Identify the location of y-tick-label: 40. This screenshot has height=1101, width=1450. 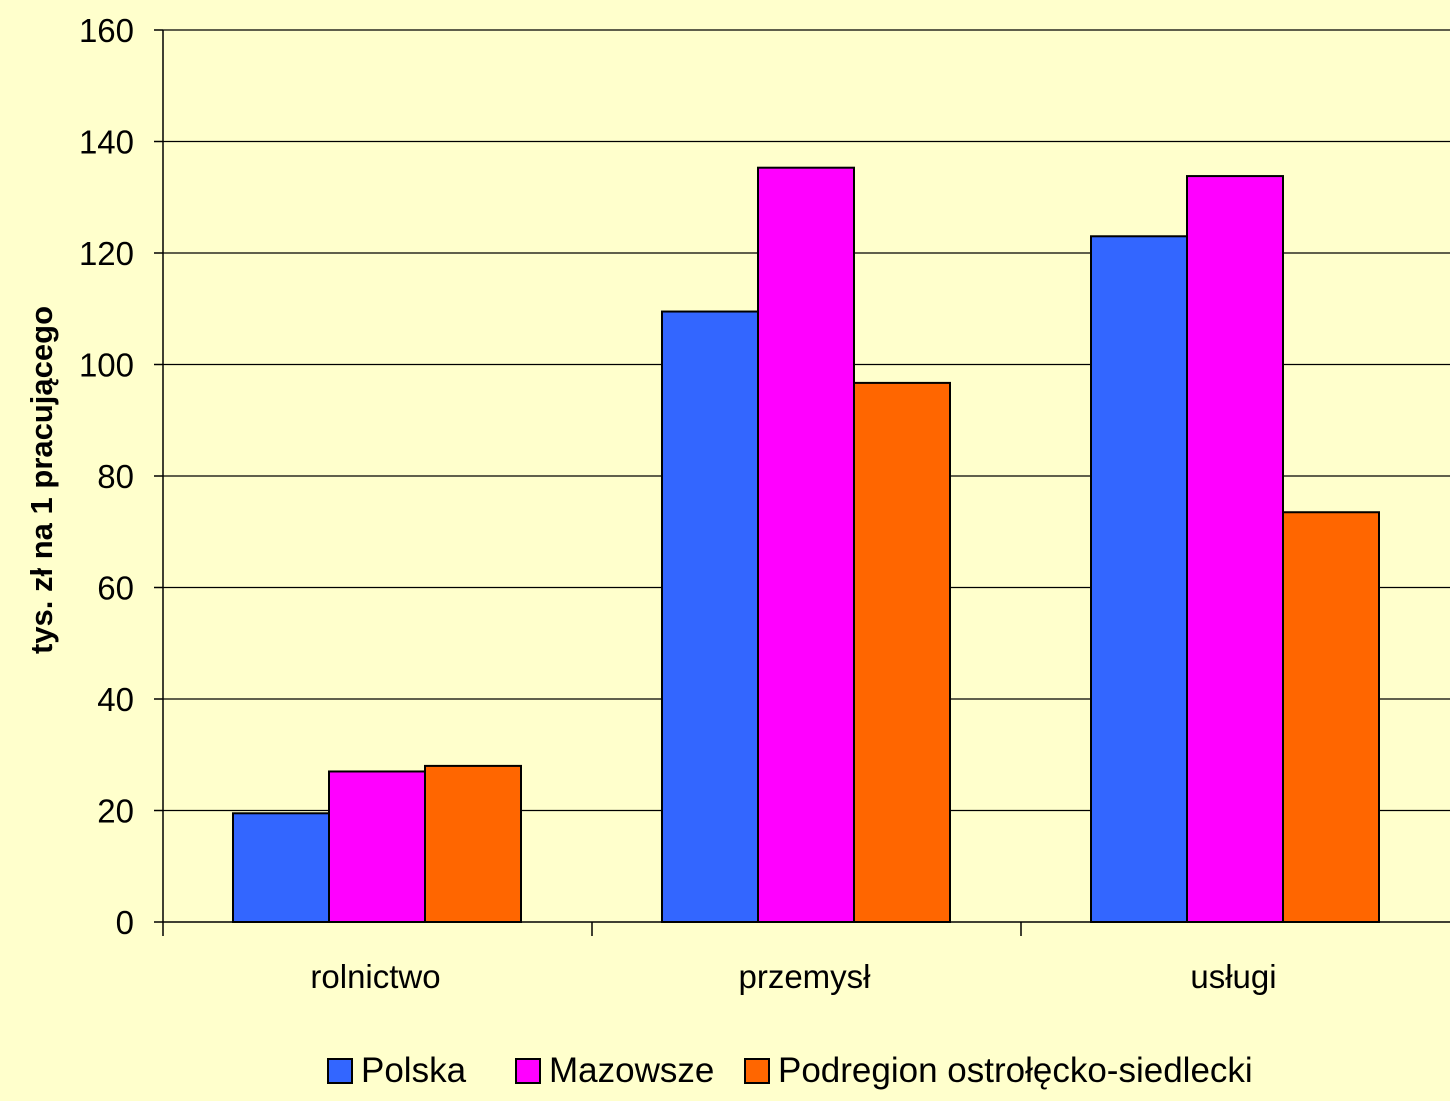
(115, 699).